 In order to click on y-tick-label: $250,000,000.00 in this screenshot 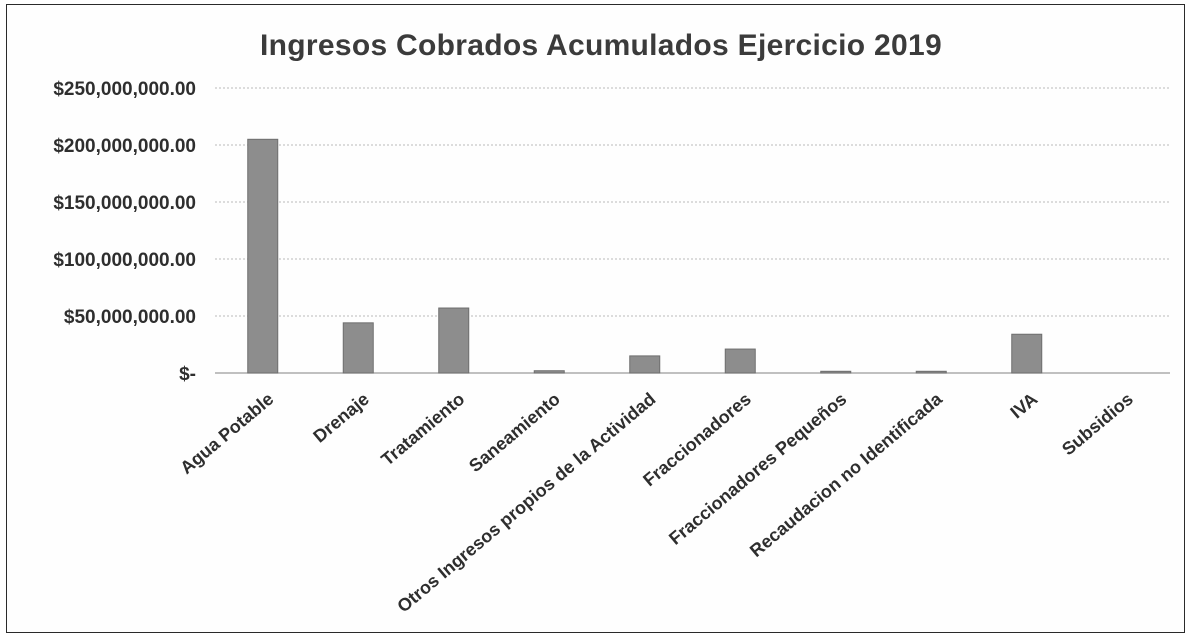, I will do `click(124, 89)`.